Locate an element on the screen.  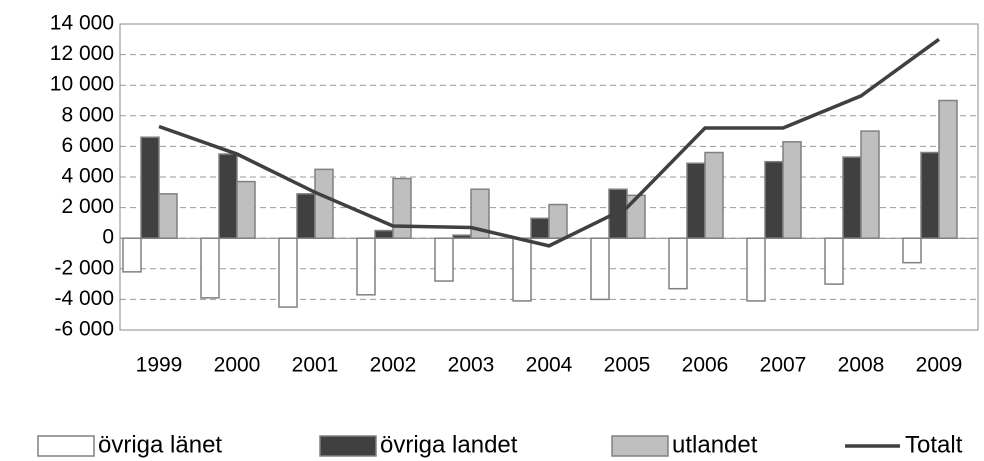
legend-label: utlandet is located at coordinates (715, 444).